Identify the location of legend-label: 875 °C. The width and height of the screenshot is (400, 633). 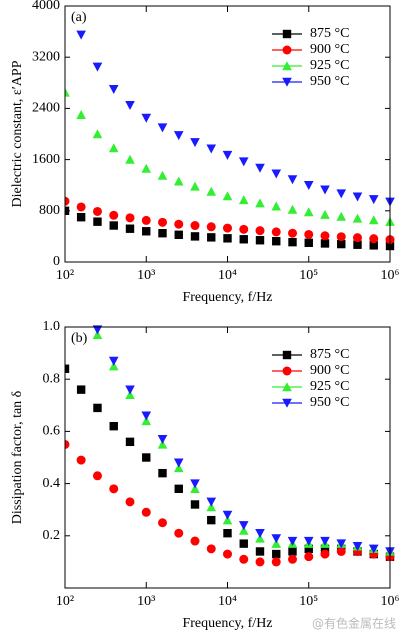
(329, 354).